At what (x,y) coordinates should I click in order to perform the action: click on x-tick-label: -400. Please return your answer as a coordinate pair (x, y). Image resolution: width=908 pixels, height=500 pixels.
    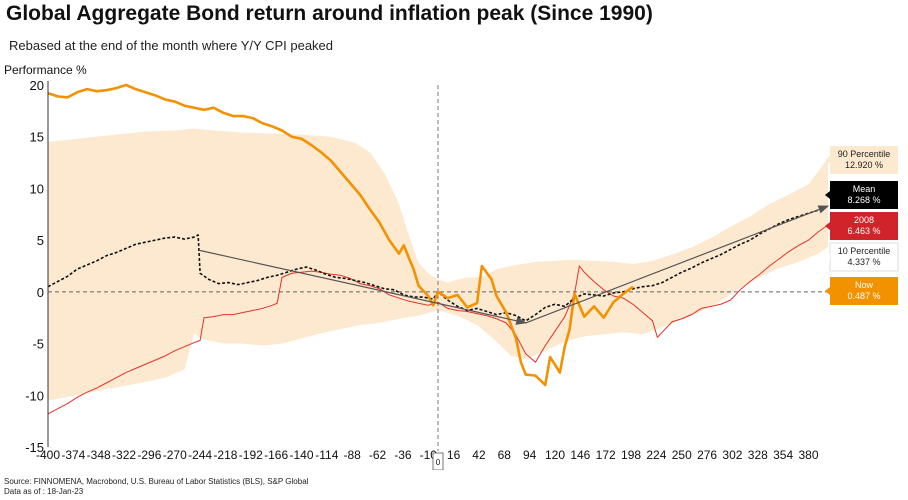
    Looking at the image, I should click on (48, 455).